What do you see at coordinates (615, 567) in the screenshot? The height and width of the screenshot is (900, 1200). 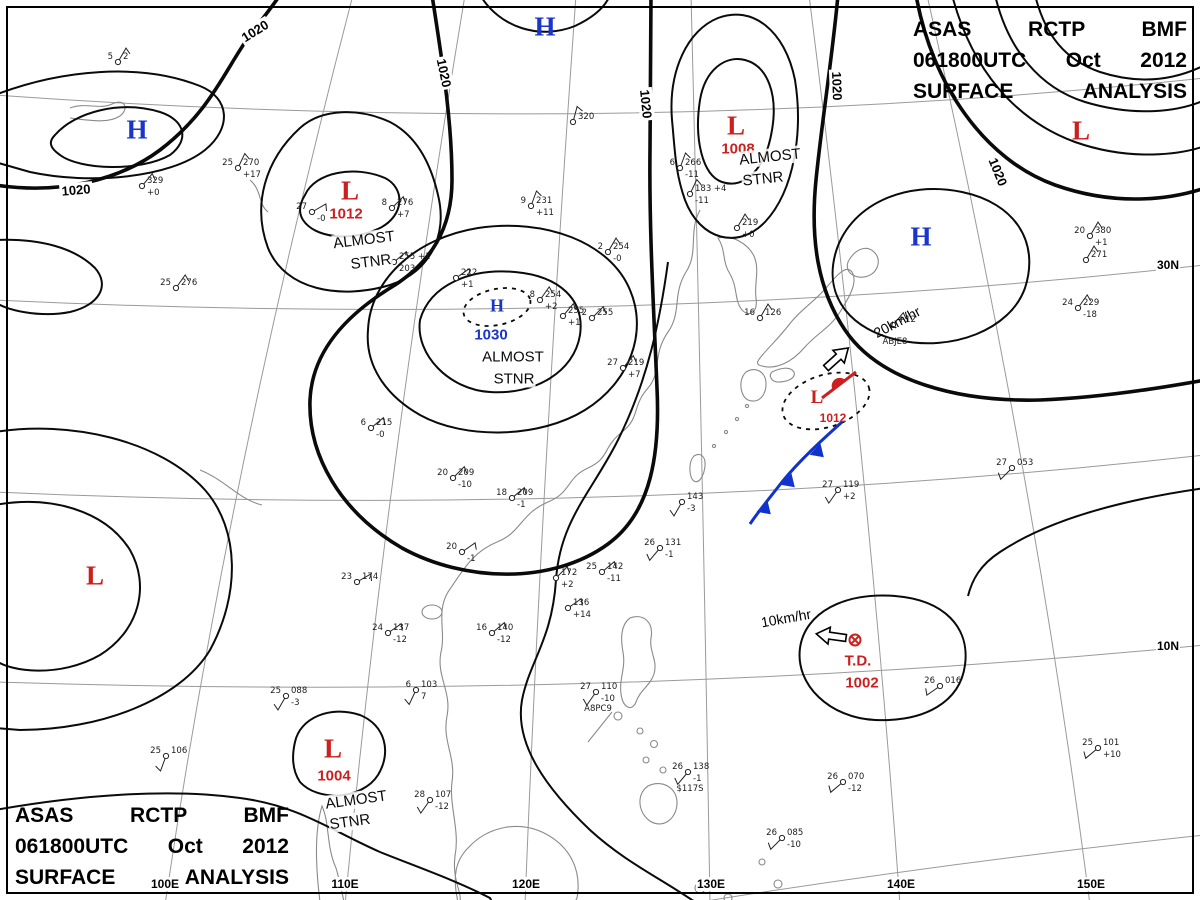 I see `station-pressure: 142` at bounding box center [615, 567].